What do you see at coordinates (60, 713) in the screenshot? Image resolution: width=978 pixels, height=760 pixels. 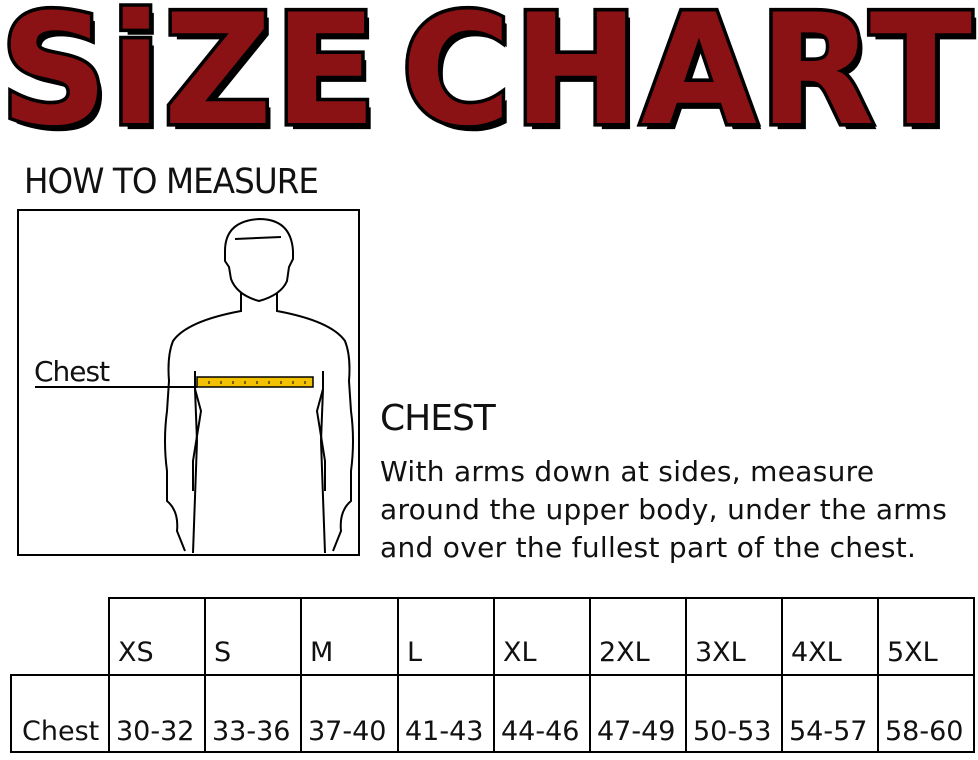 I see `row-label: Chest` at bounding box center [60, 713].